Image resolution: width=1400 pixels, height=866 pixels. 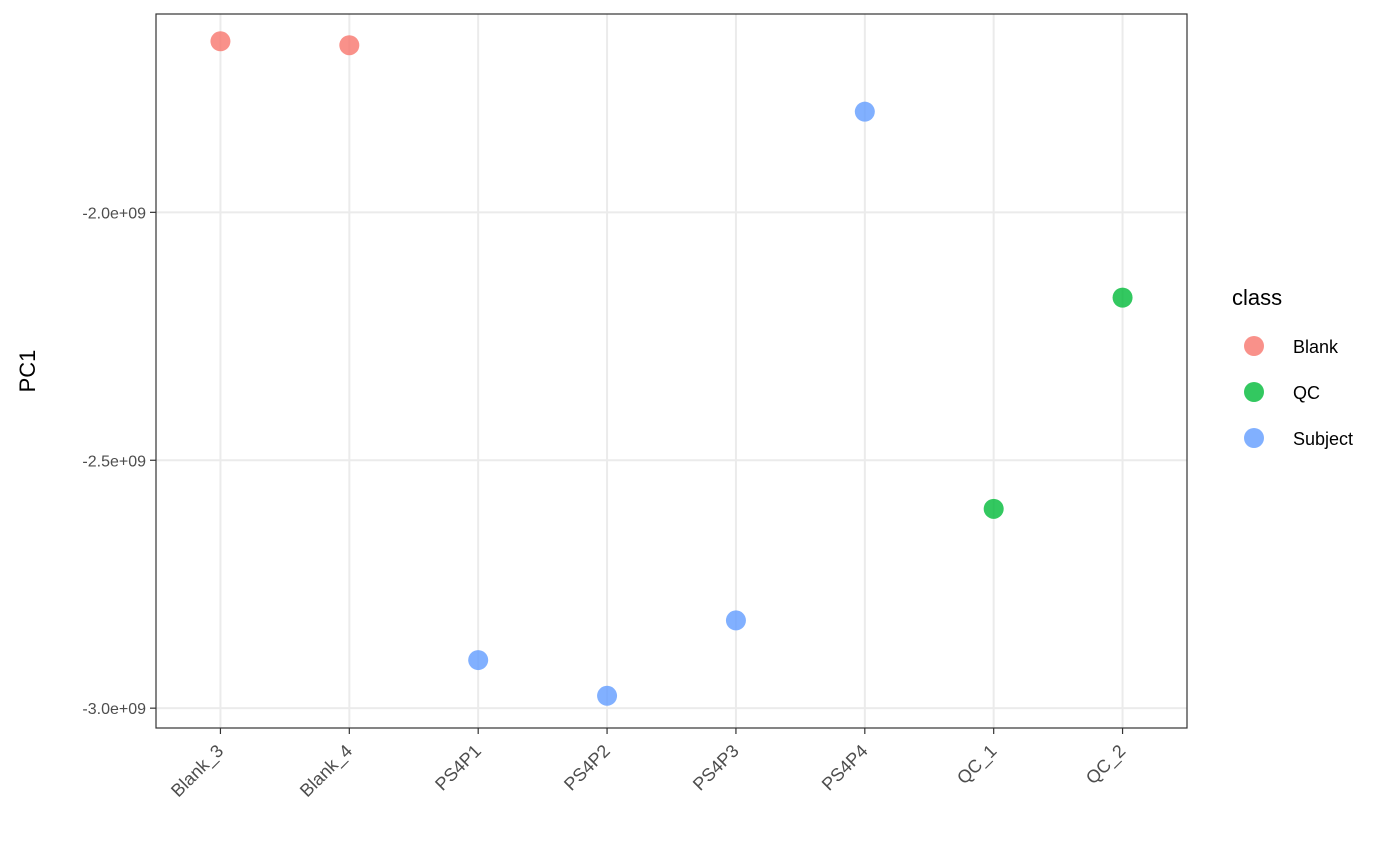 What do you see at coordinates (1292, 367) in the screenshot?
I see `legend: class Blank QC Subject` at bounding box center [1292, 367].